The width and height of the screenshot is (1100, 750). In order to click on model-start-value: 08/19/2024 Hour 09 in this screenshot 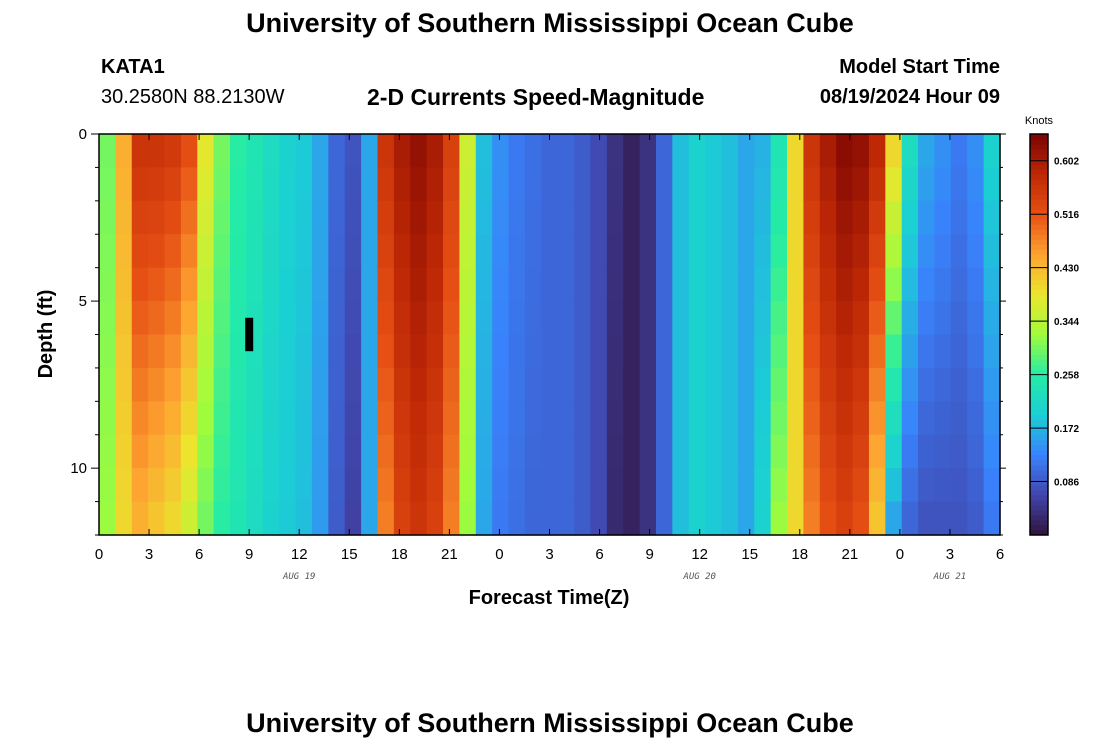, I will do `click(909, 97)`.